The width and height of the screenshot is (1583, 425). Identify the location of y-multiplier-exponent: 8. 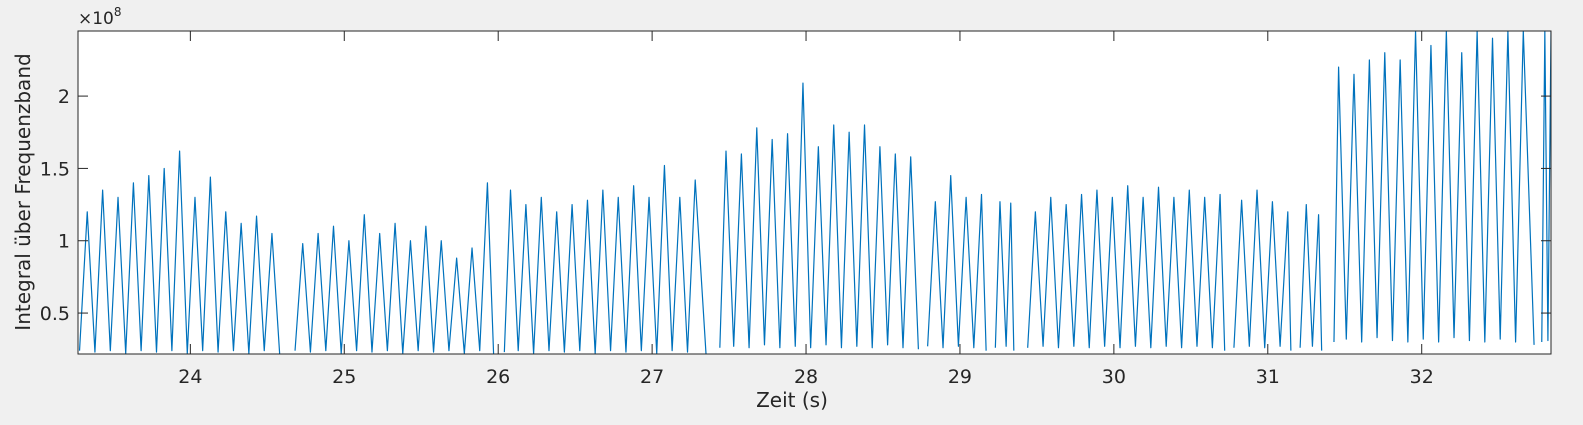
(118, 12).